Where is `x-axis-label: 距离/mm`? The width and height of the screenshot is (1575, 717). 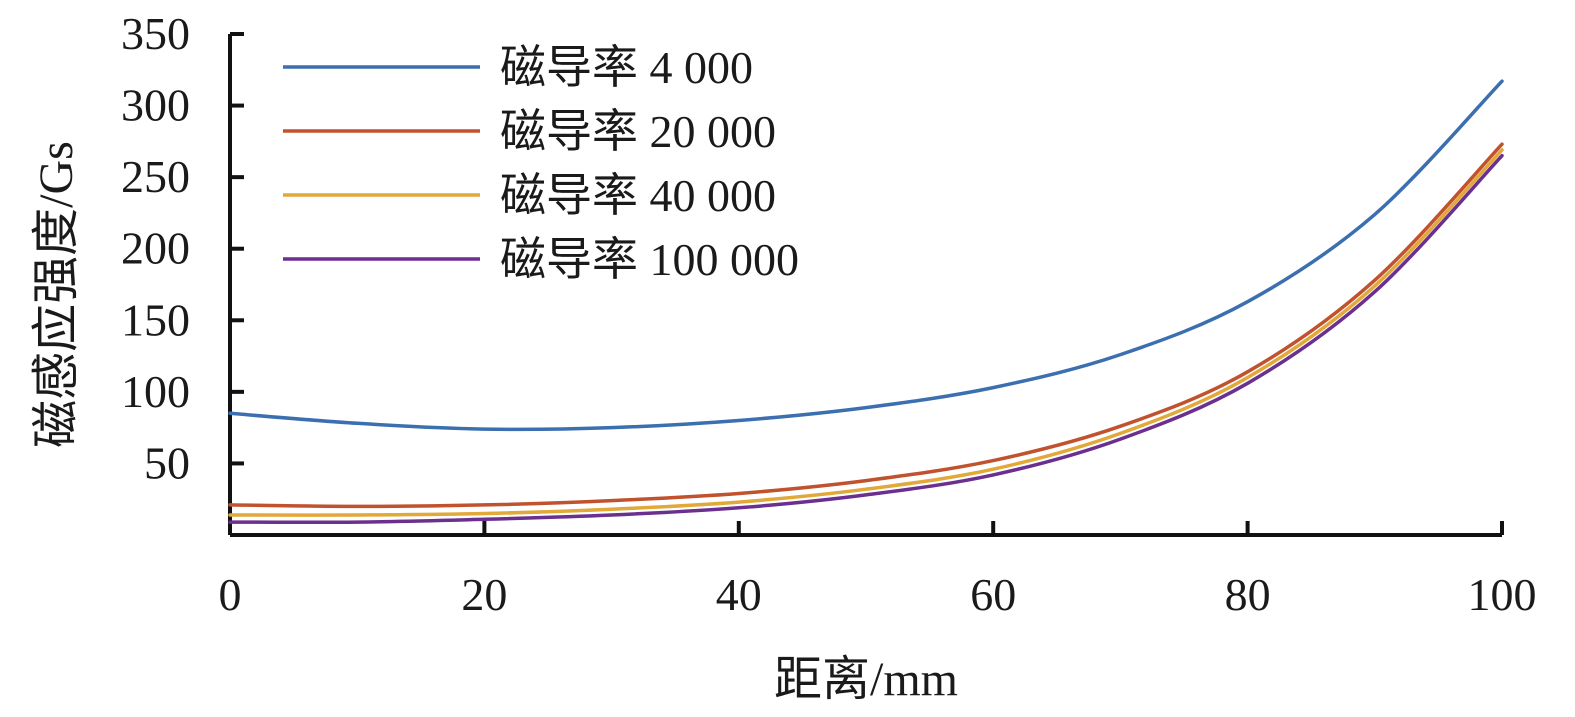 x-axis-label: 距离/mm is located at coordinates (866, 679).